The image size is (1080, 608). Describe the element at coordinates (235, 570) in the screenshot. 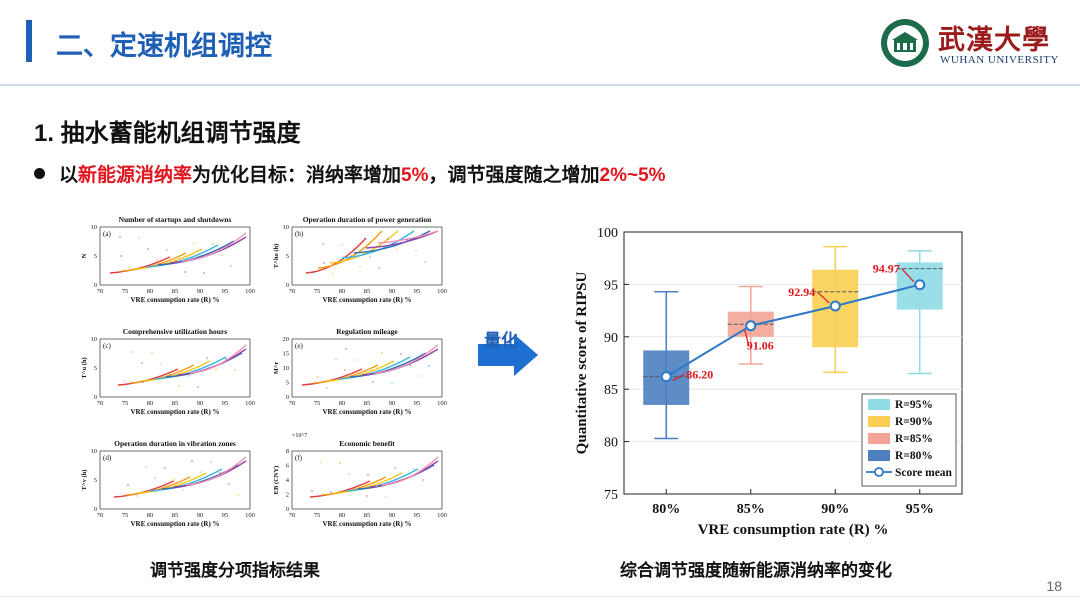

I see `left-figure-caption: 调节强度分项指标结果` at that location.